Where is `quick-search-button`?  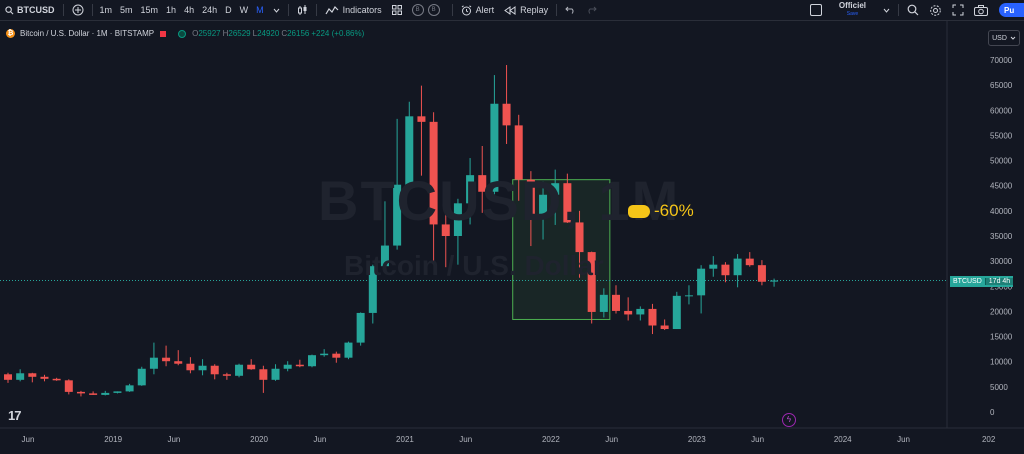
quick-search-button is located at coordinates (913, 10).